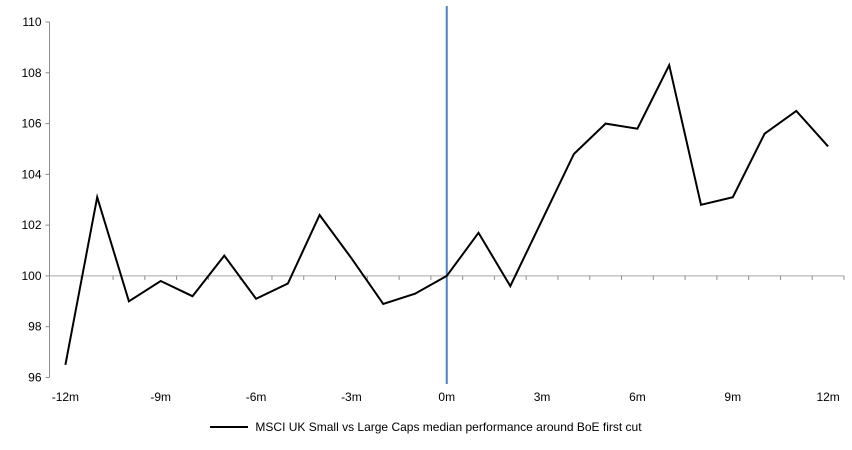 This screenshot has height=450, width=852. I want to click on x-axis-tick-label: -3m, so click(351, 397).